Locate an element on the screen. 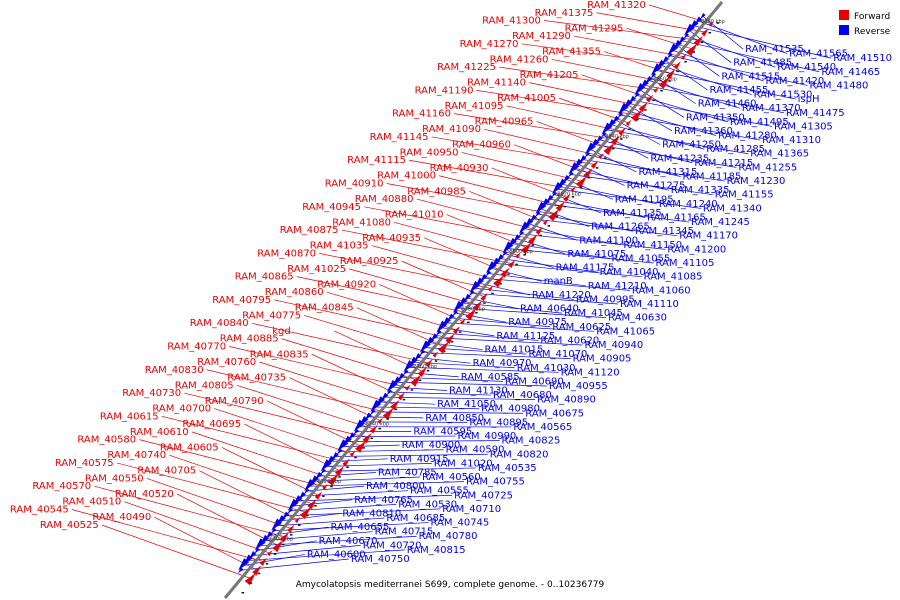 This screenshot has width=900, height=600. reverse-gene-label: RAM_40850 is located at coordinates (454, 418).